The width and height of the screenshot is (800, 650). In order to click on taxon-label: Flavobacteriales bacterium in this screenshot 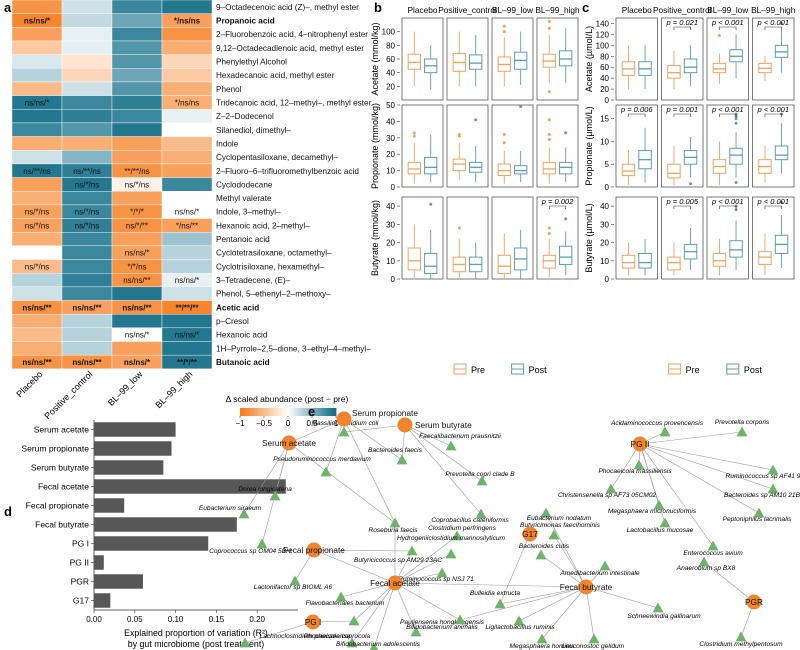, I will do `click(345, 603)`.